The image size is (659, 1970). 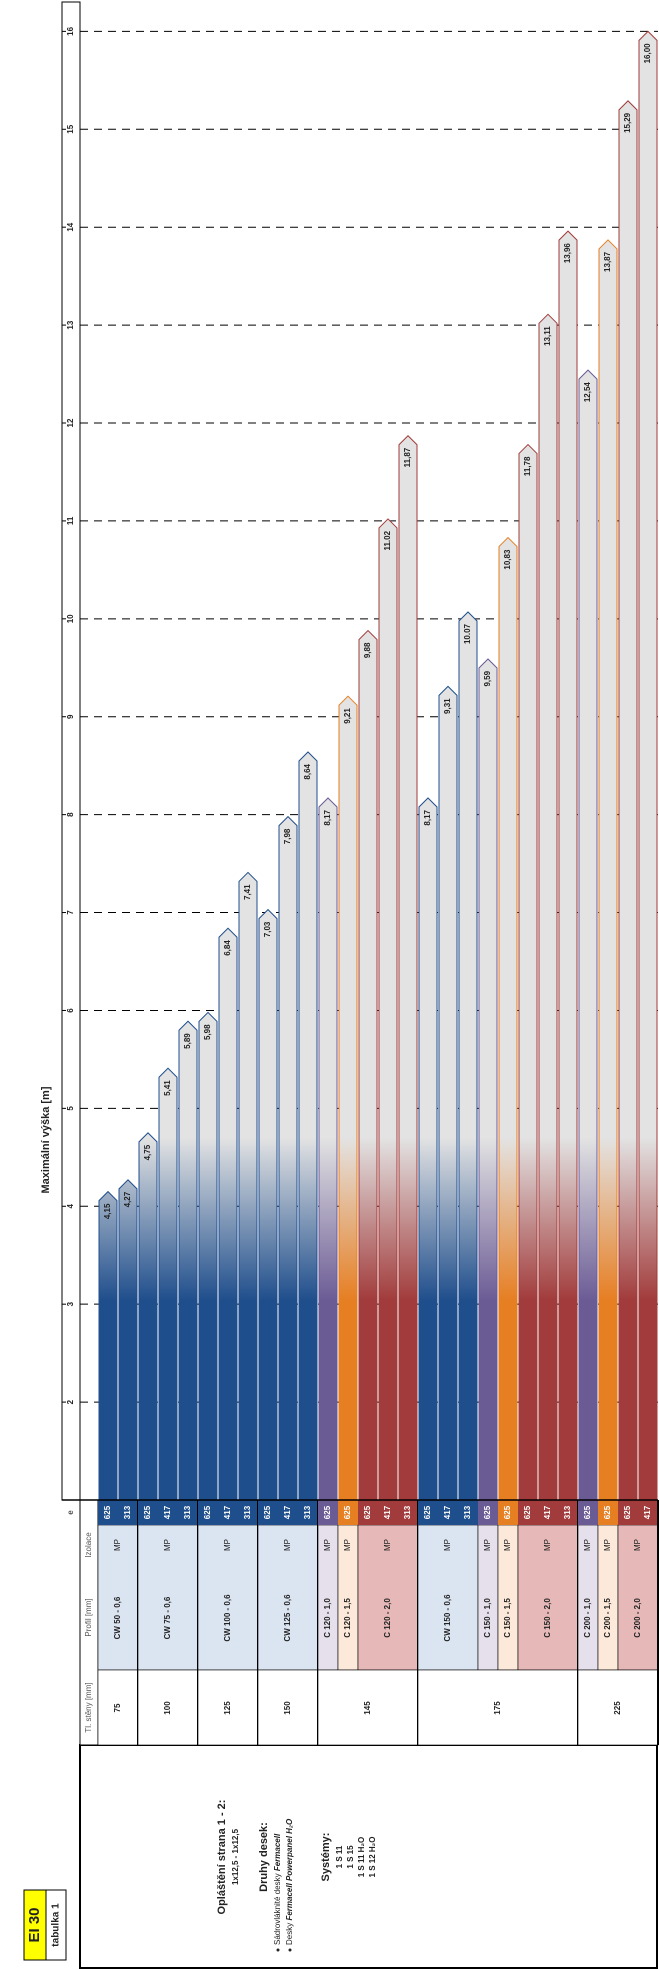 I want to click on system: 1 S 15, so click(x=350, y=1857).